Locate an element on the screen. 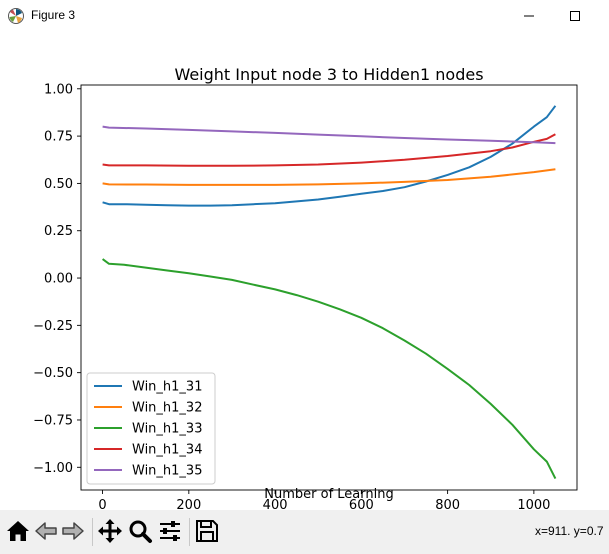 The height and width of the screenshot is (554, 609). x-tick-label: 400 is located at coordinates (275, 504).